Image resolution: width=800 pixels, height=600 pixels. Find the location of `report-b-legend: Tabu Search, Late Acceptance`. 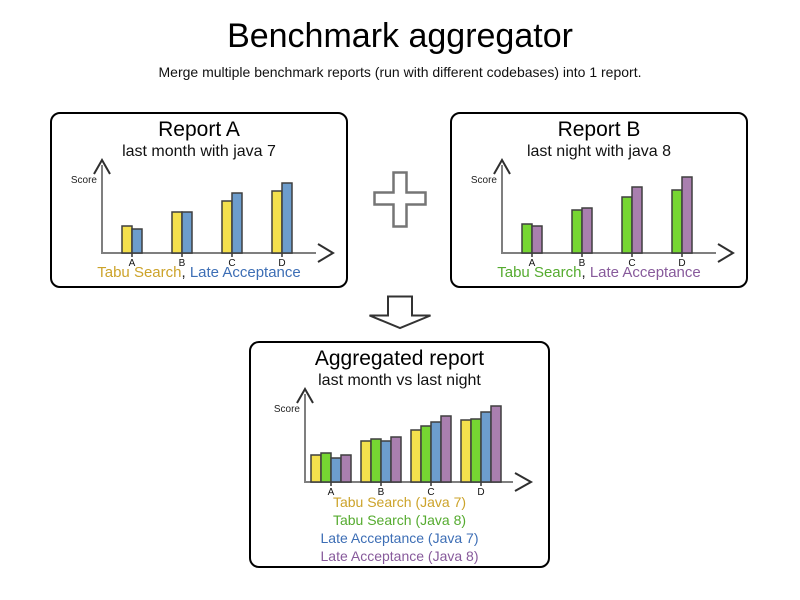

report-b-legend: Tabu Search, Late Acceptance is located at coordinates (599, 273).